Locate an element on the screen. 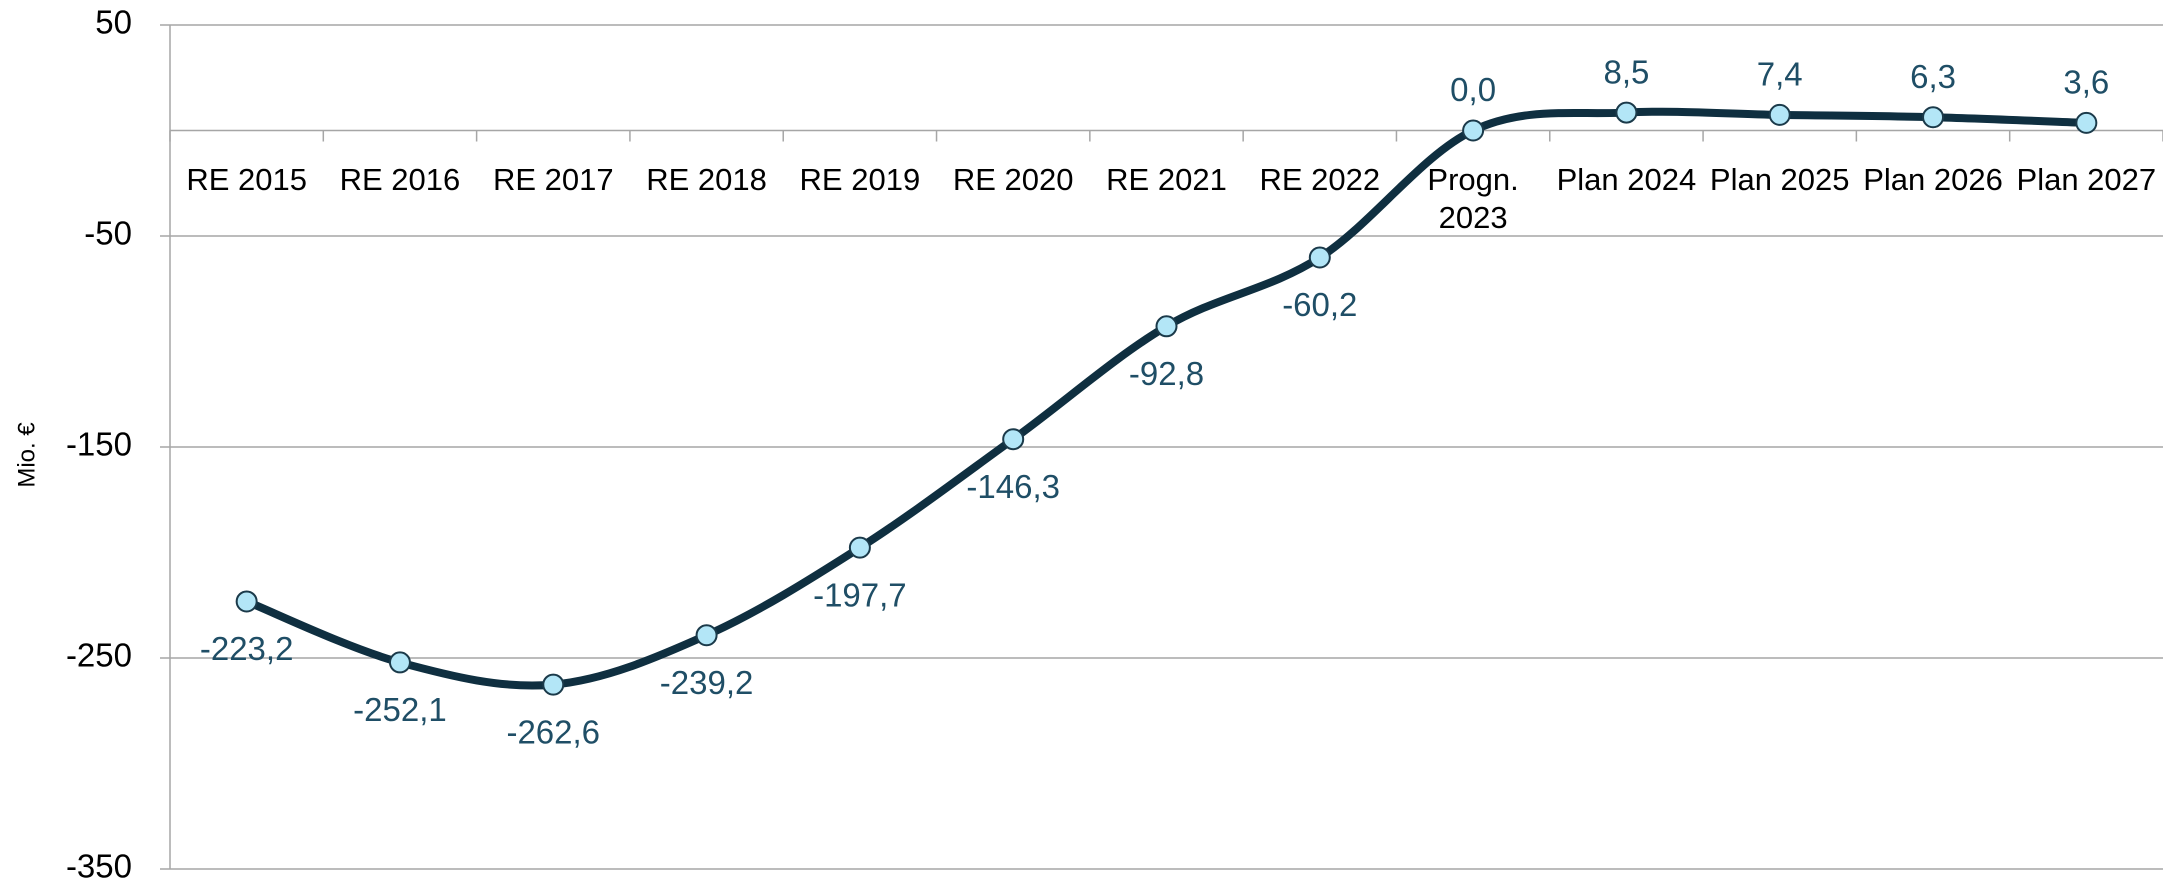 Image resolution: width=2163 pixels, height=886 pixels. y-tick-label: 50 is located at coordinates (113, 22).